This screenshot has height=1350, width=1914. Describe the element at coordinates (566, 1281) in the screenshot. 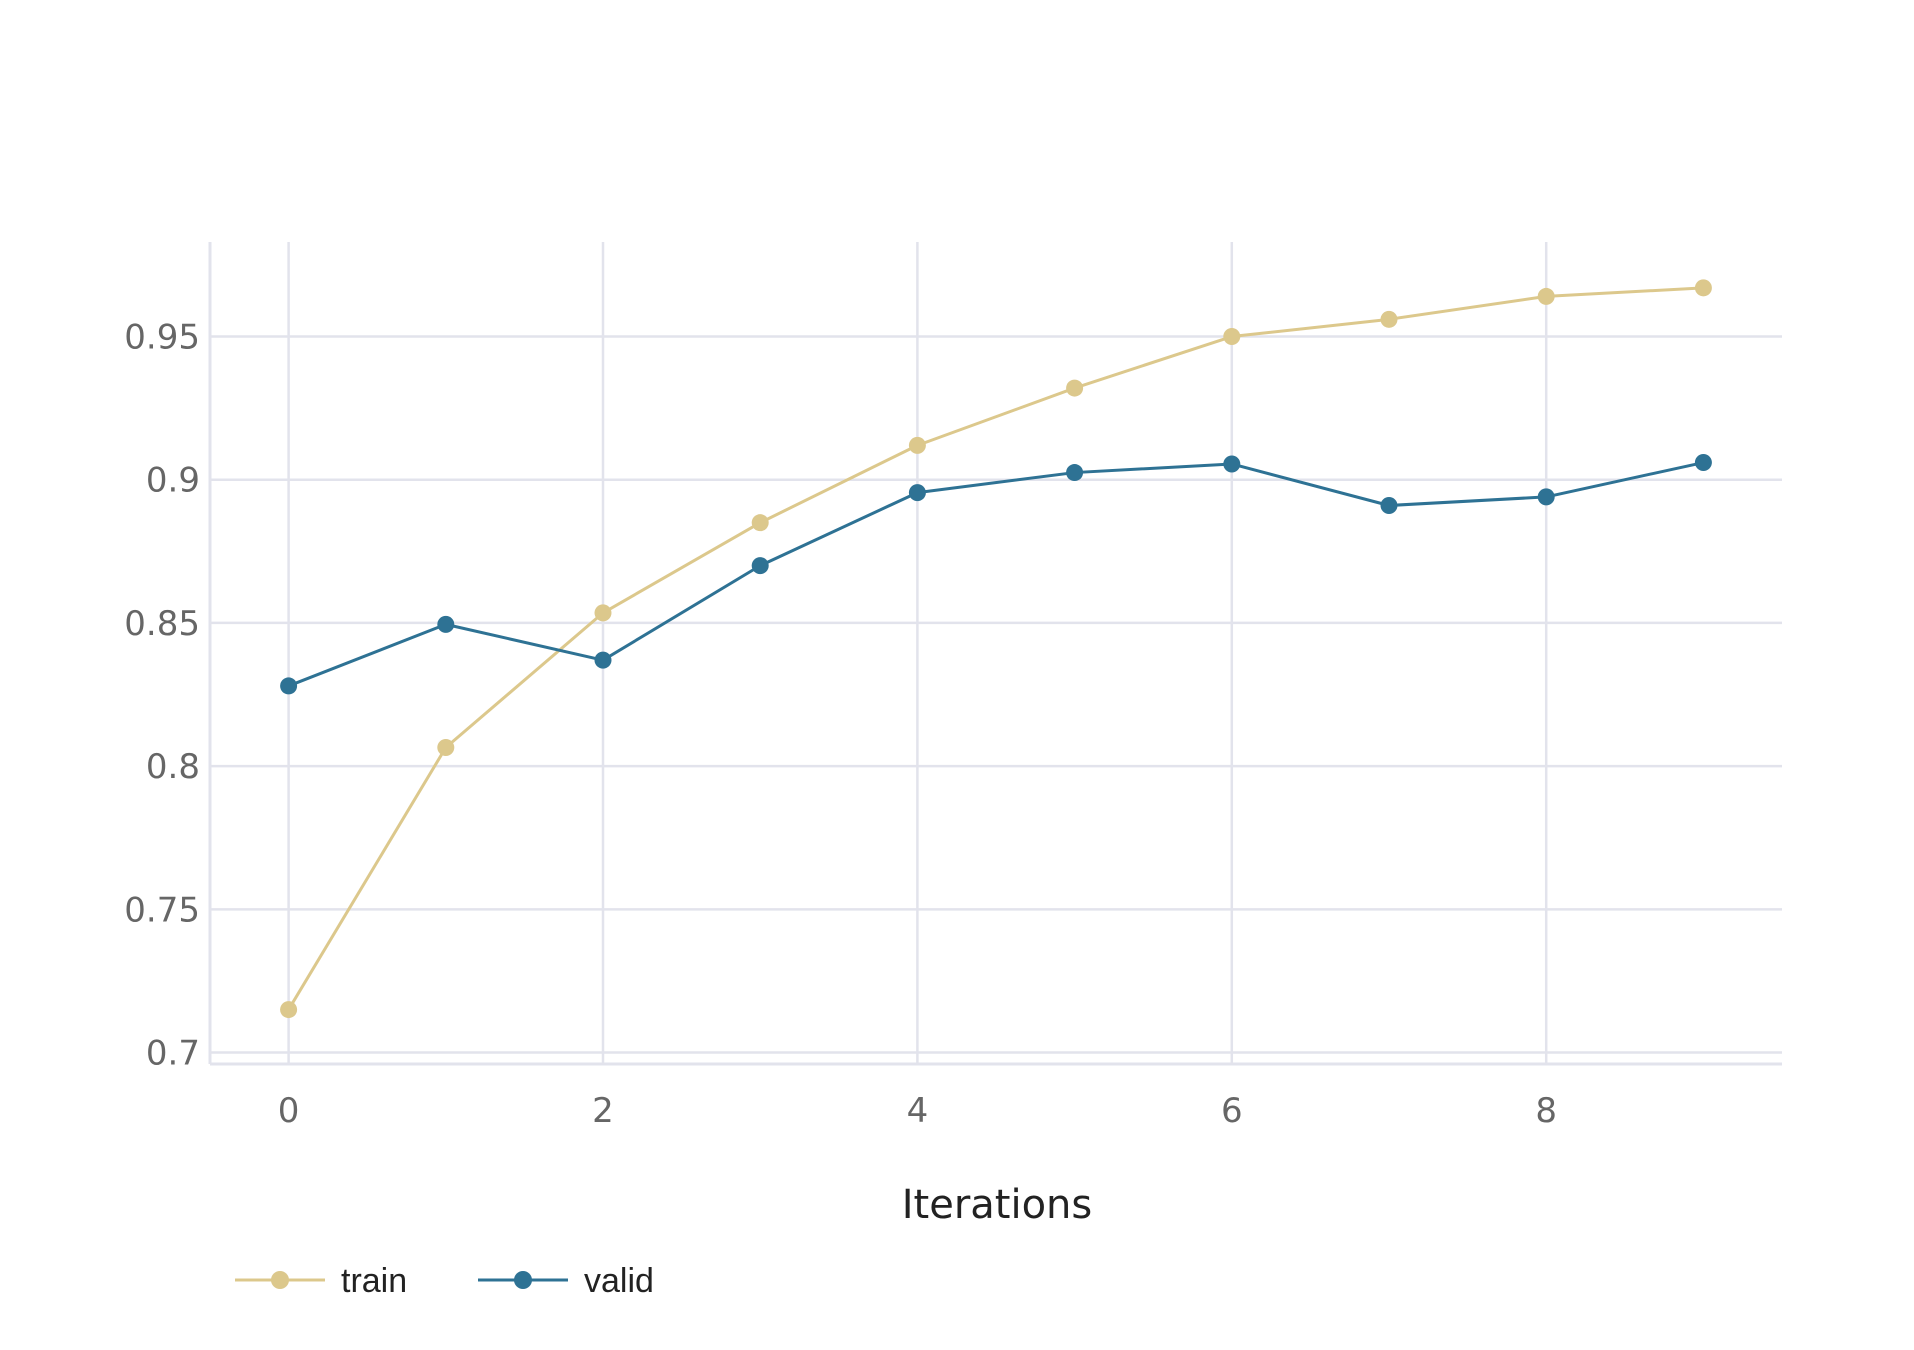

I see `legend-item-valid: valid` at that location.